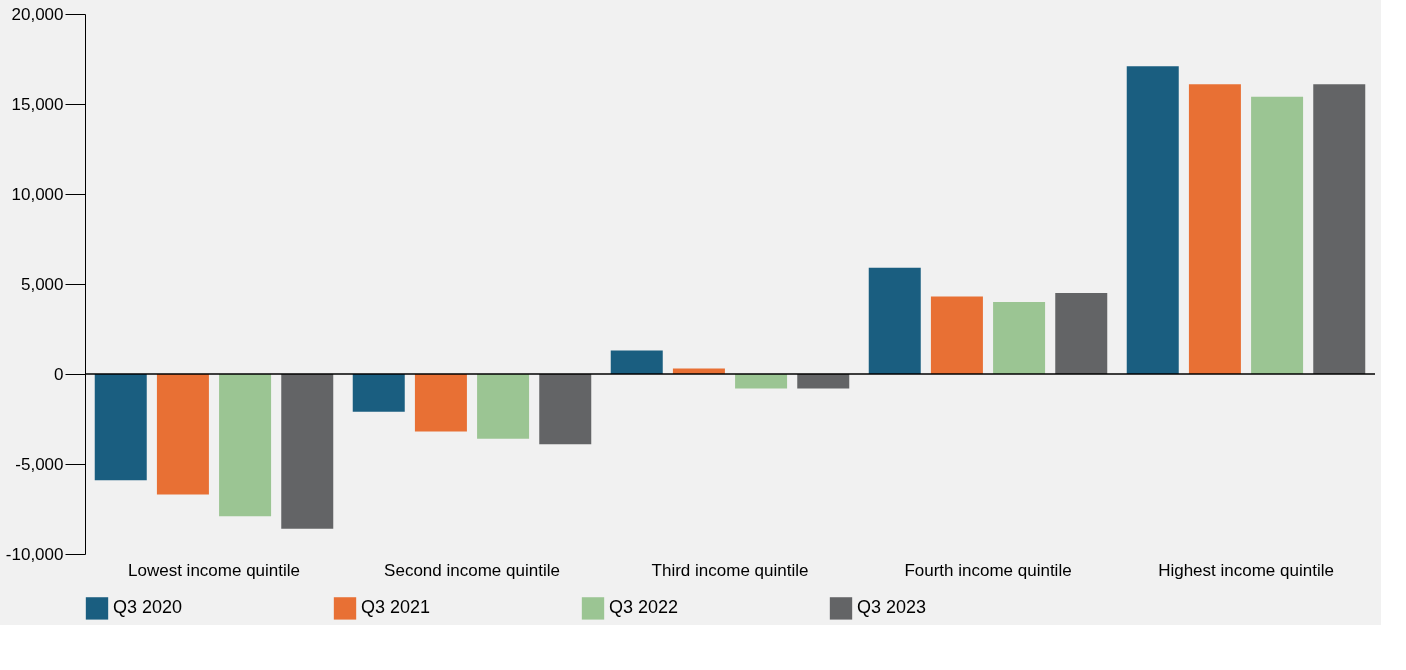 The height and width of the screenshot is (670, 1406). Describe the element at coordinates (988, 570) in the screenshot. I see `x-tick-label: Fourth income quintile` at that location.